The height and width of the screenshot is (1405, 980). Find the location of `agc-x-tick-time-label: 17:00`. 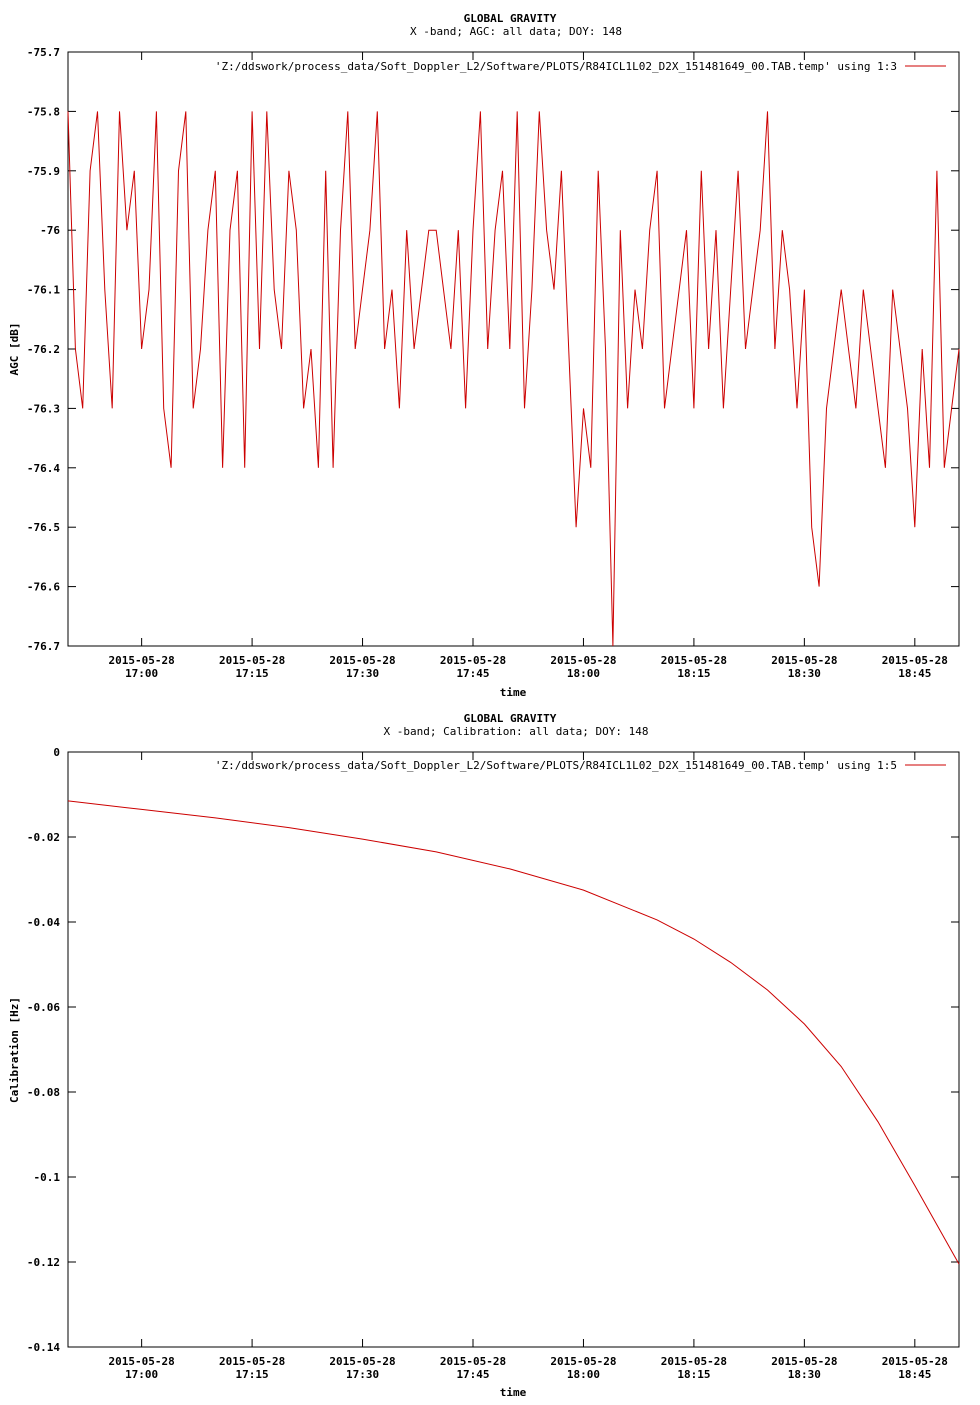

agc-x-tick-time-label: 17:00 is located at coordinates (141, 673).